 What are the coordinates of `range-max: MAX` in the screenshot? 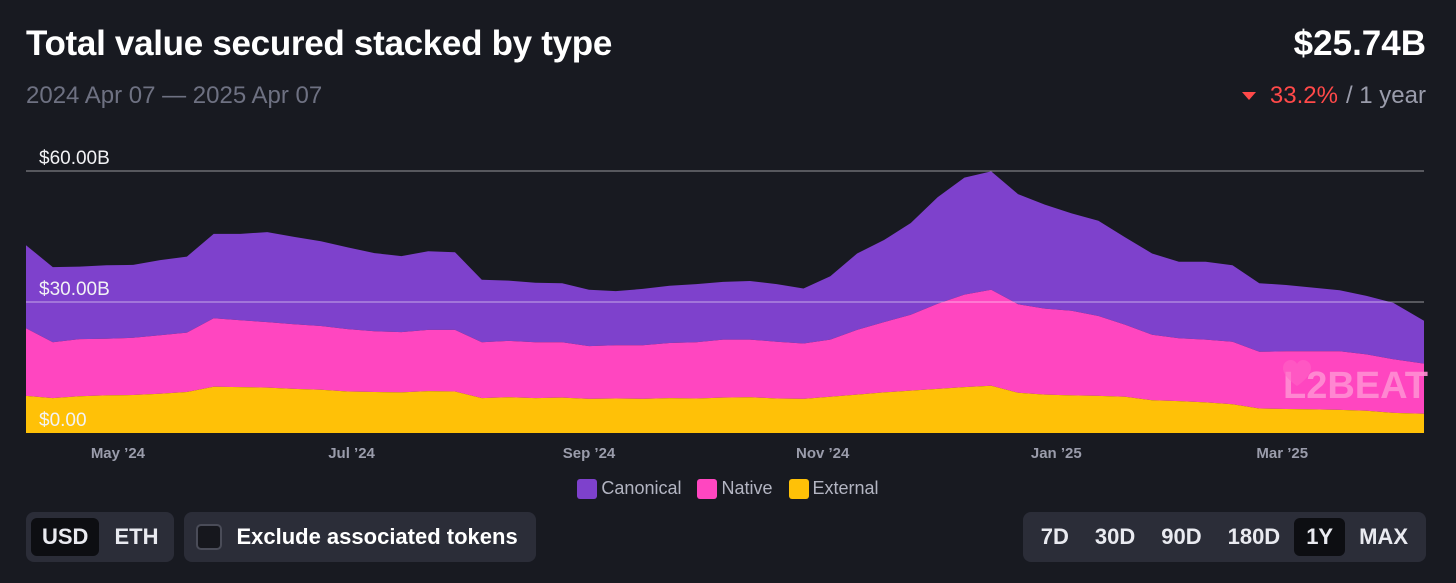 It's located at (1383, 536).